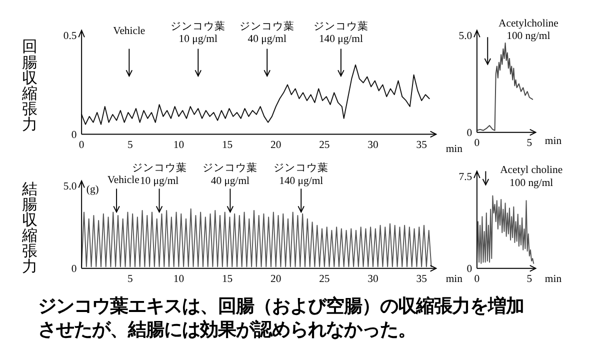 The width and height of the screenshot is (610, 350). What do you see at coordinates (70, 36) in the screenshot?
I see `y-tick-label: 0.5` at bounding box center [70, 36].